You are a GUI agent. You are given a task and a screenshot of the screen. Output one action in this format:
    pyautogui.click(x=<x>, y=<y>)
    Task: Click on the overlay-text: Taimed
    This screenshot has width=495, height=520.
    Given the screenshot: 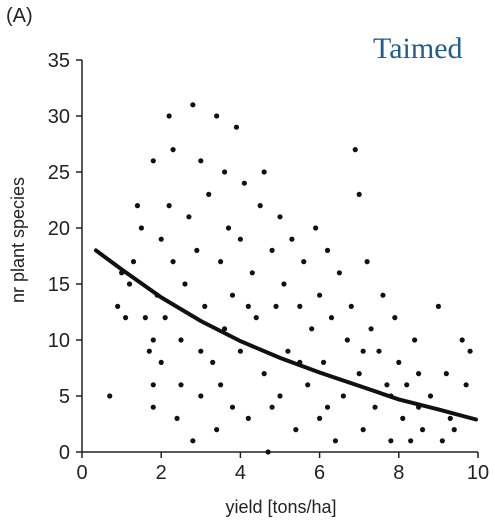 What is the action you would take?
    pyautogui.click(x=418, y=48)
    